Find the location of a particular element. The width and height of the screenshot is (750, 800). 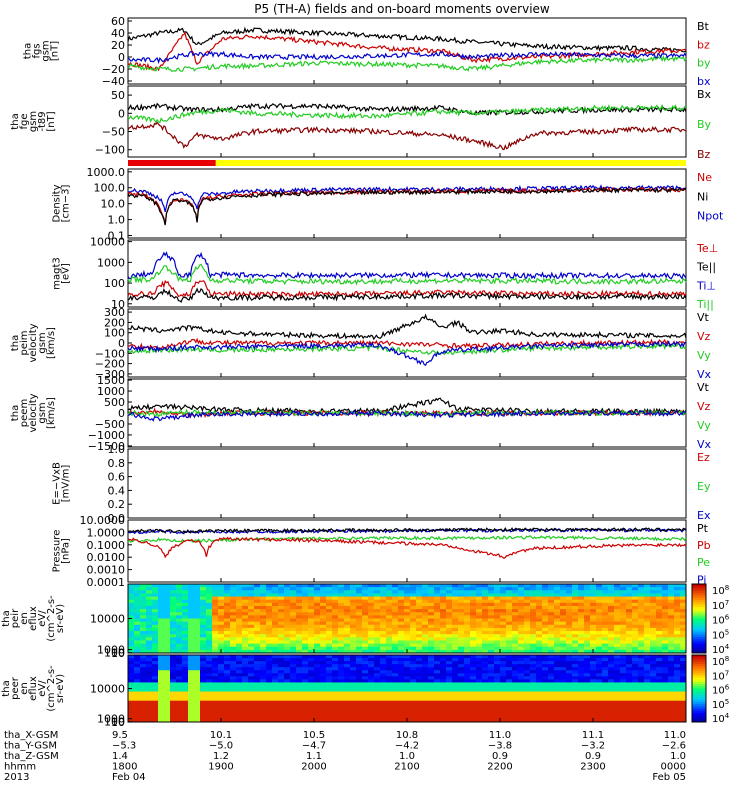

y-axis-label-line: tha is located at coordinates (28, 51).